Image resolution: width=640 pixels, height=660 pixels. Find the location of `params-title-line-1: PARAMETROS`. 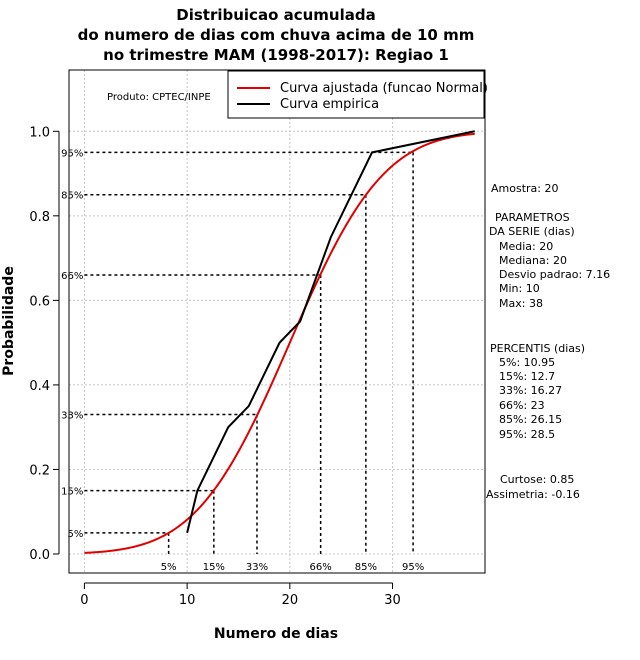

params-title-line-1: PARAMETROS is located at coordinates (532, 217).